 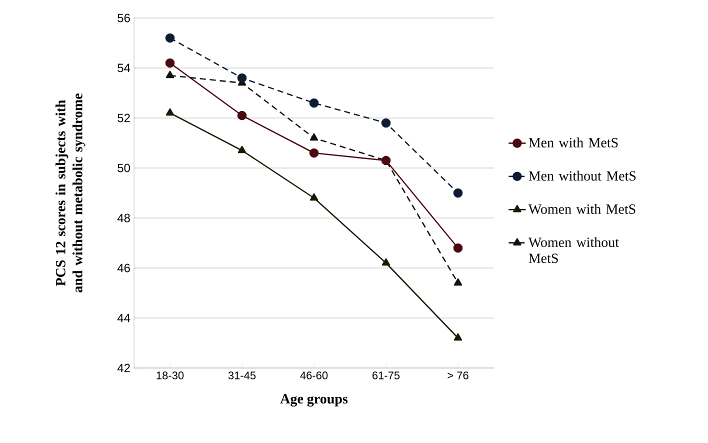 I want to click on y-tick-label: 44, so click(x=123, y=318).